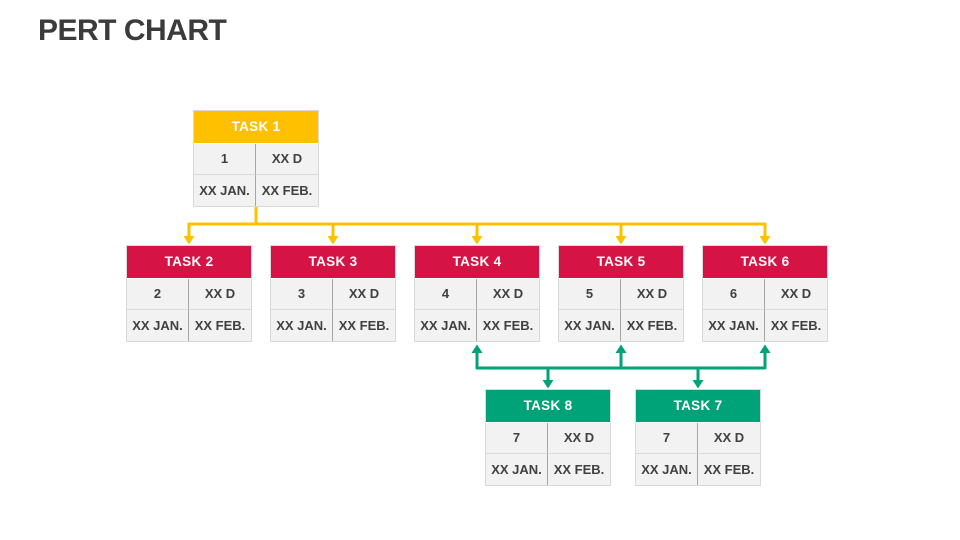 The width and height of the screenshot is (960, 540). I want to click on task-table: 4 XX D XX JAN. XX FEB., so click(477, 310).